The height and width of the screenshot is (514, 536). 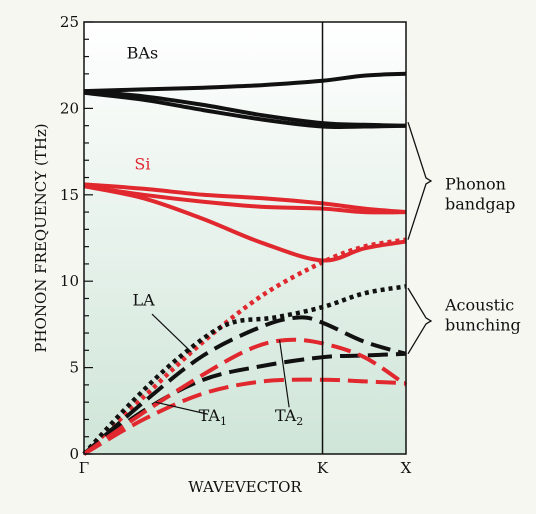 I want to click on y-tick-label: 5, so click(x=74, y=368).